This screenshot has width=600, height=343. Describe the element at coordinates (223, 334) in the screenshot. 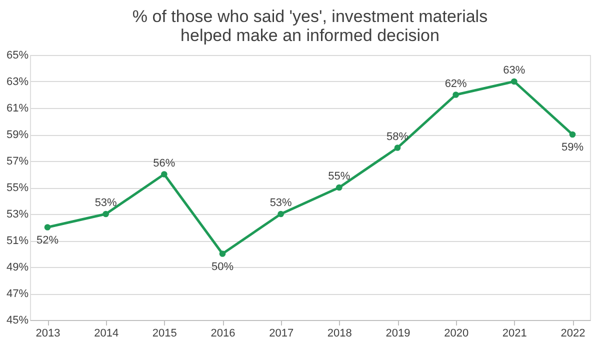

I see `x-tick-label: 2016` at that location.